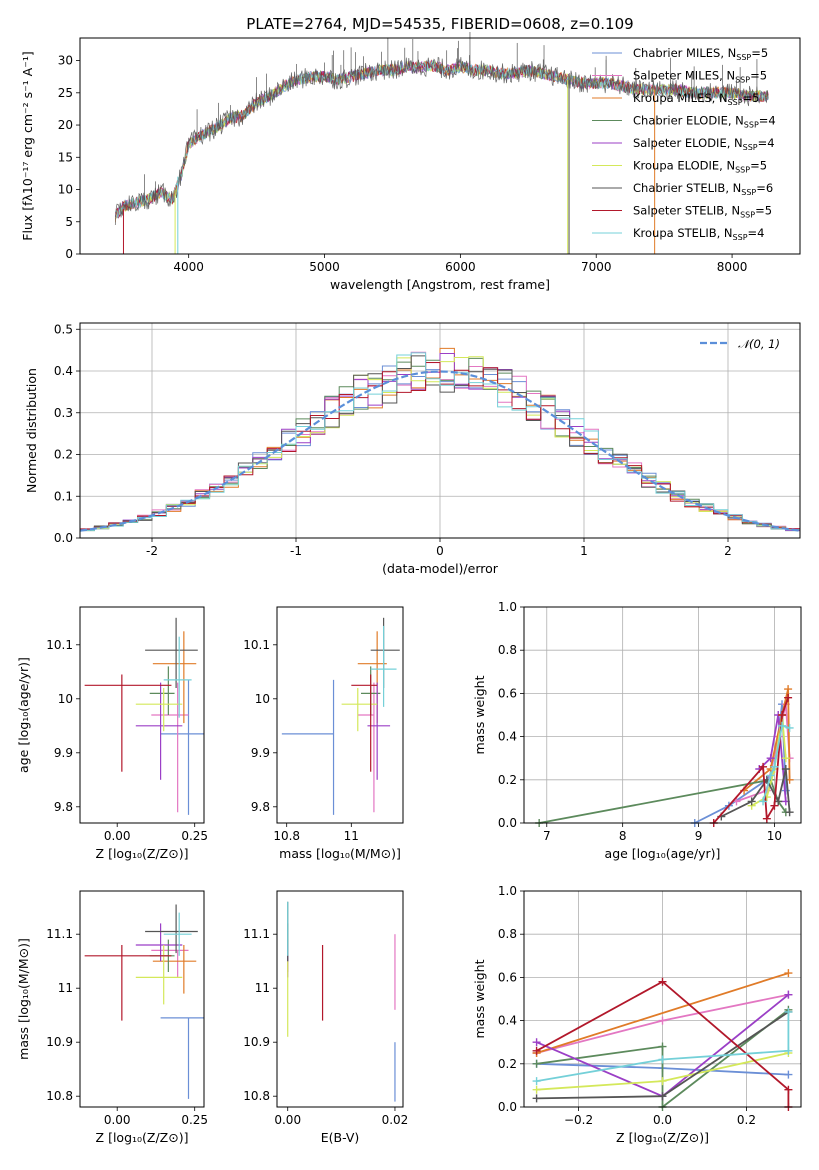  I want to click on y-tick-label: 0.3, so click(63, 413).